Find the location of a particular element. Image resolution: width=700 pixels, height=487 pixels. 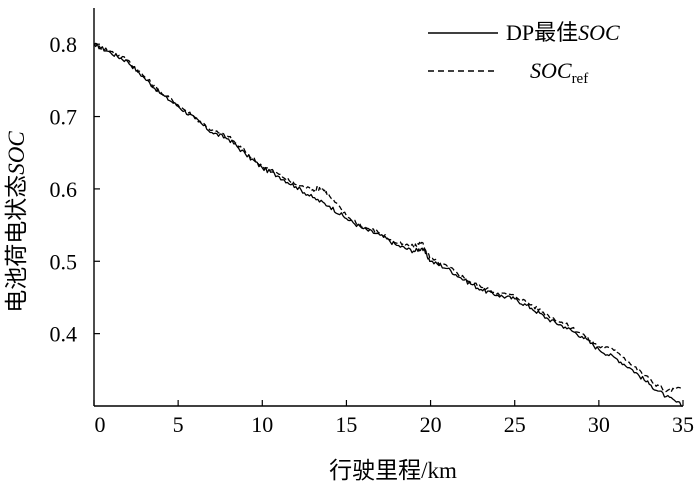

legend: DP最佳SOC SOCref is located at coordinates (524, 53).